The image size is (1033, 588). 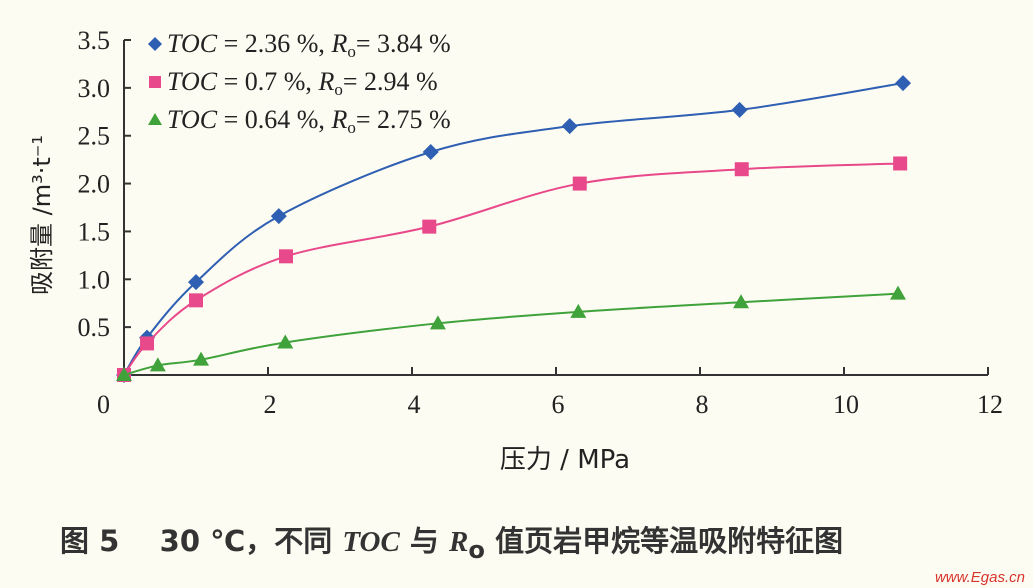 I want to click on caption-text: 与, so click(x=424, y=541).